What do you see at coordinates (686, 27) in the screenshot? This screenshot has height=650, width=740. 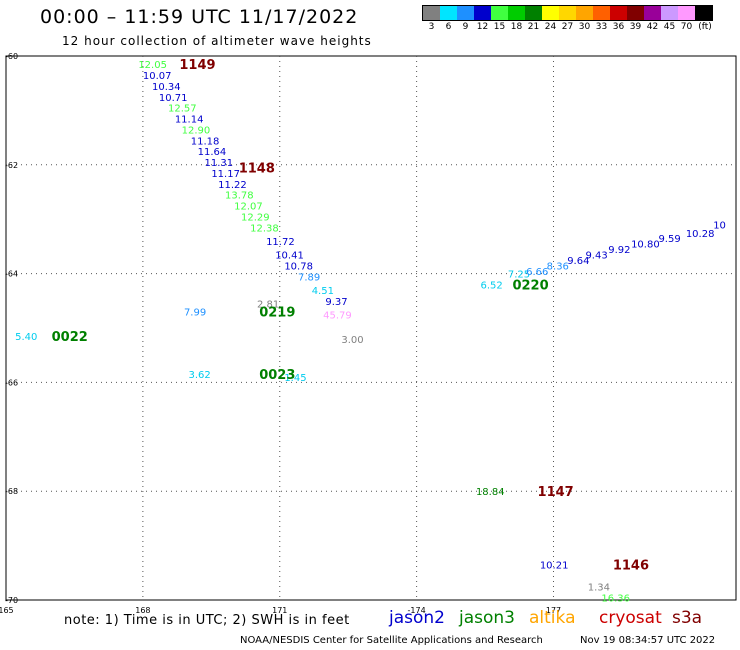 I see `color-scale-label: 70` at bounding box center [686, 27].